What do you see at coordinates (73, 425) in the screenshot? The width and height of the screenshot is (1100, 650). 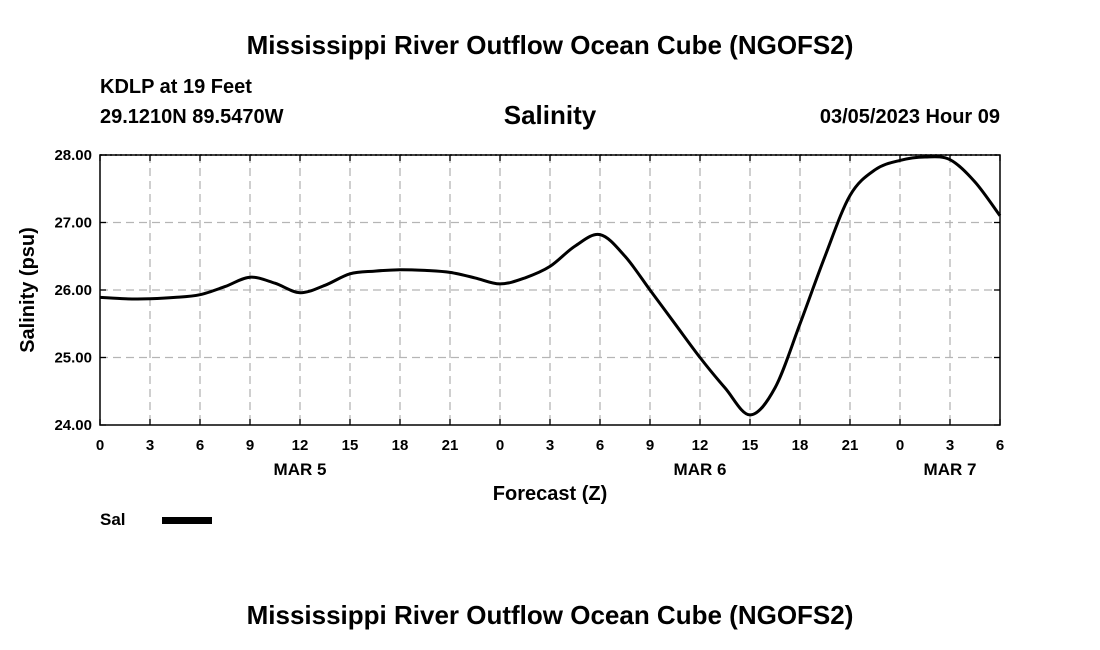 I see `y-tick-label: 24.00` at bounding box center [73, 425].